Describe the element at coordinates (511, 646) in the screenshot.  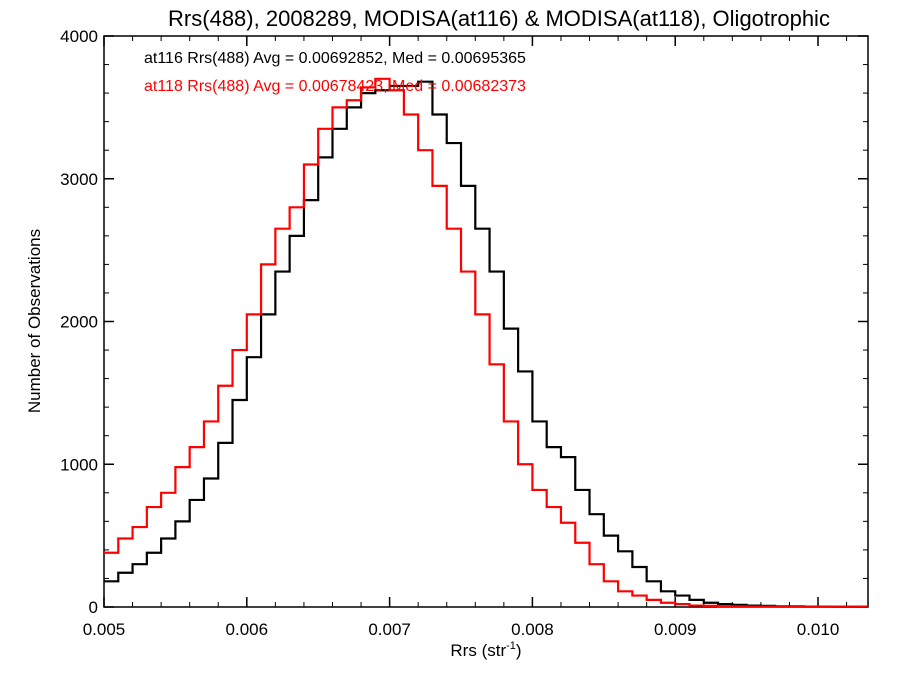
I see `x-axis-label-superscript: -1` at that location.